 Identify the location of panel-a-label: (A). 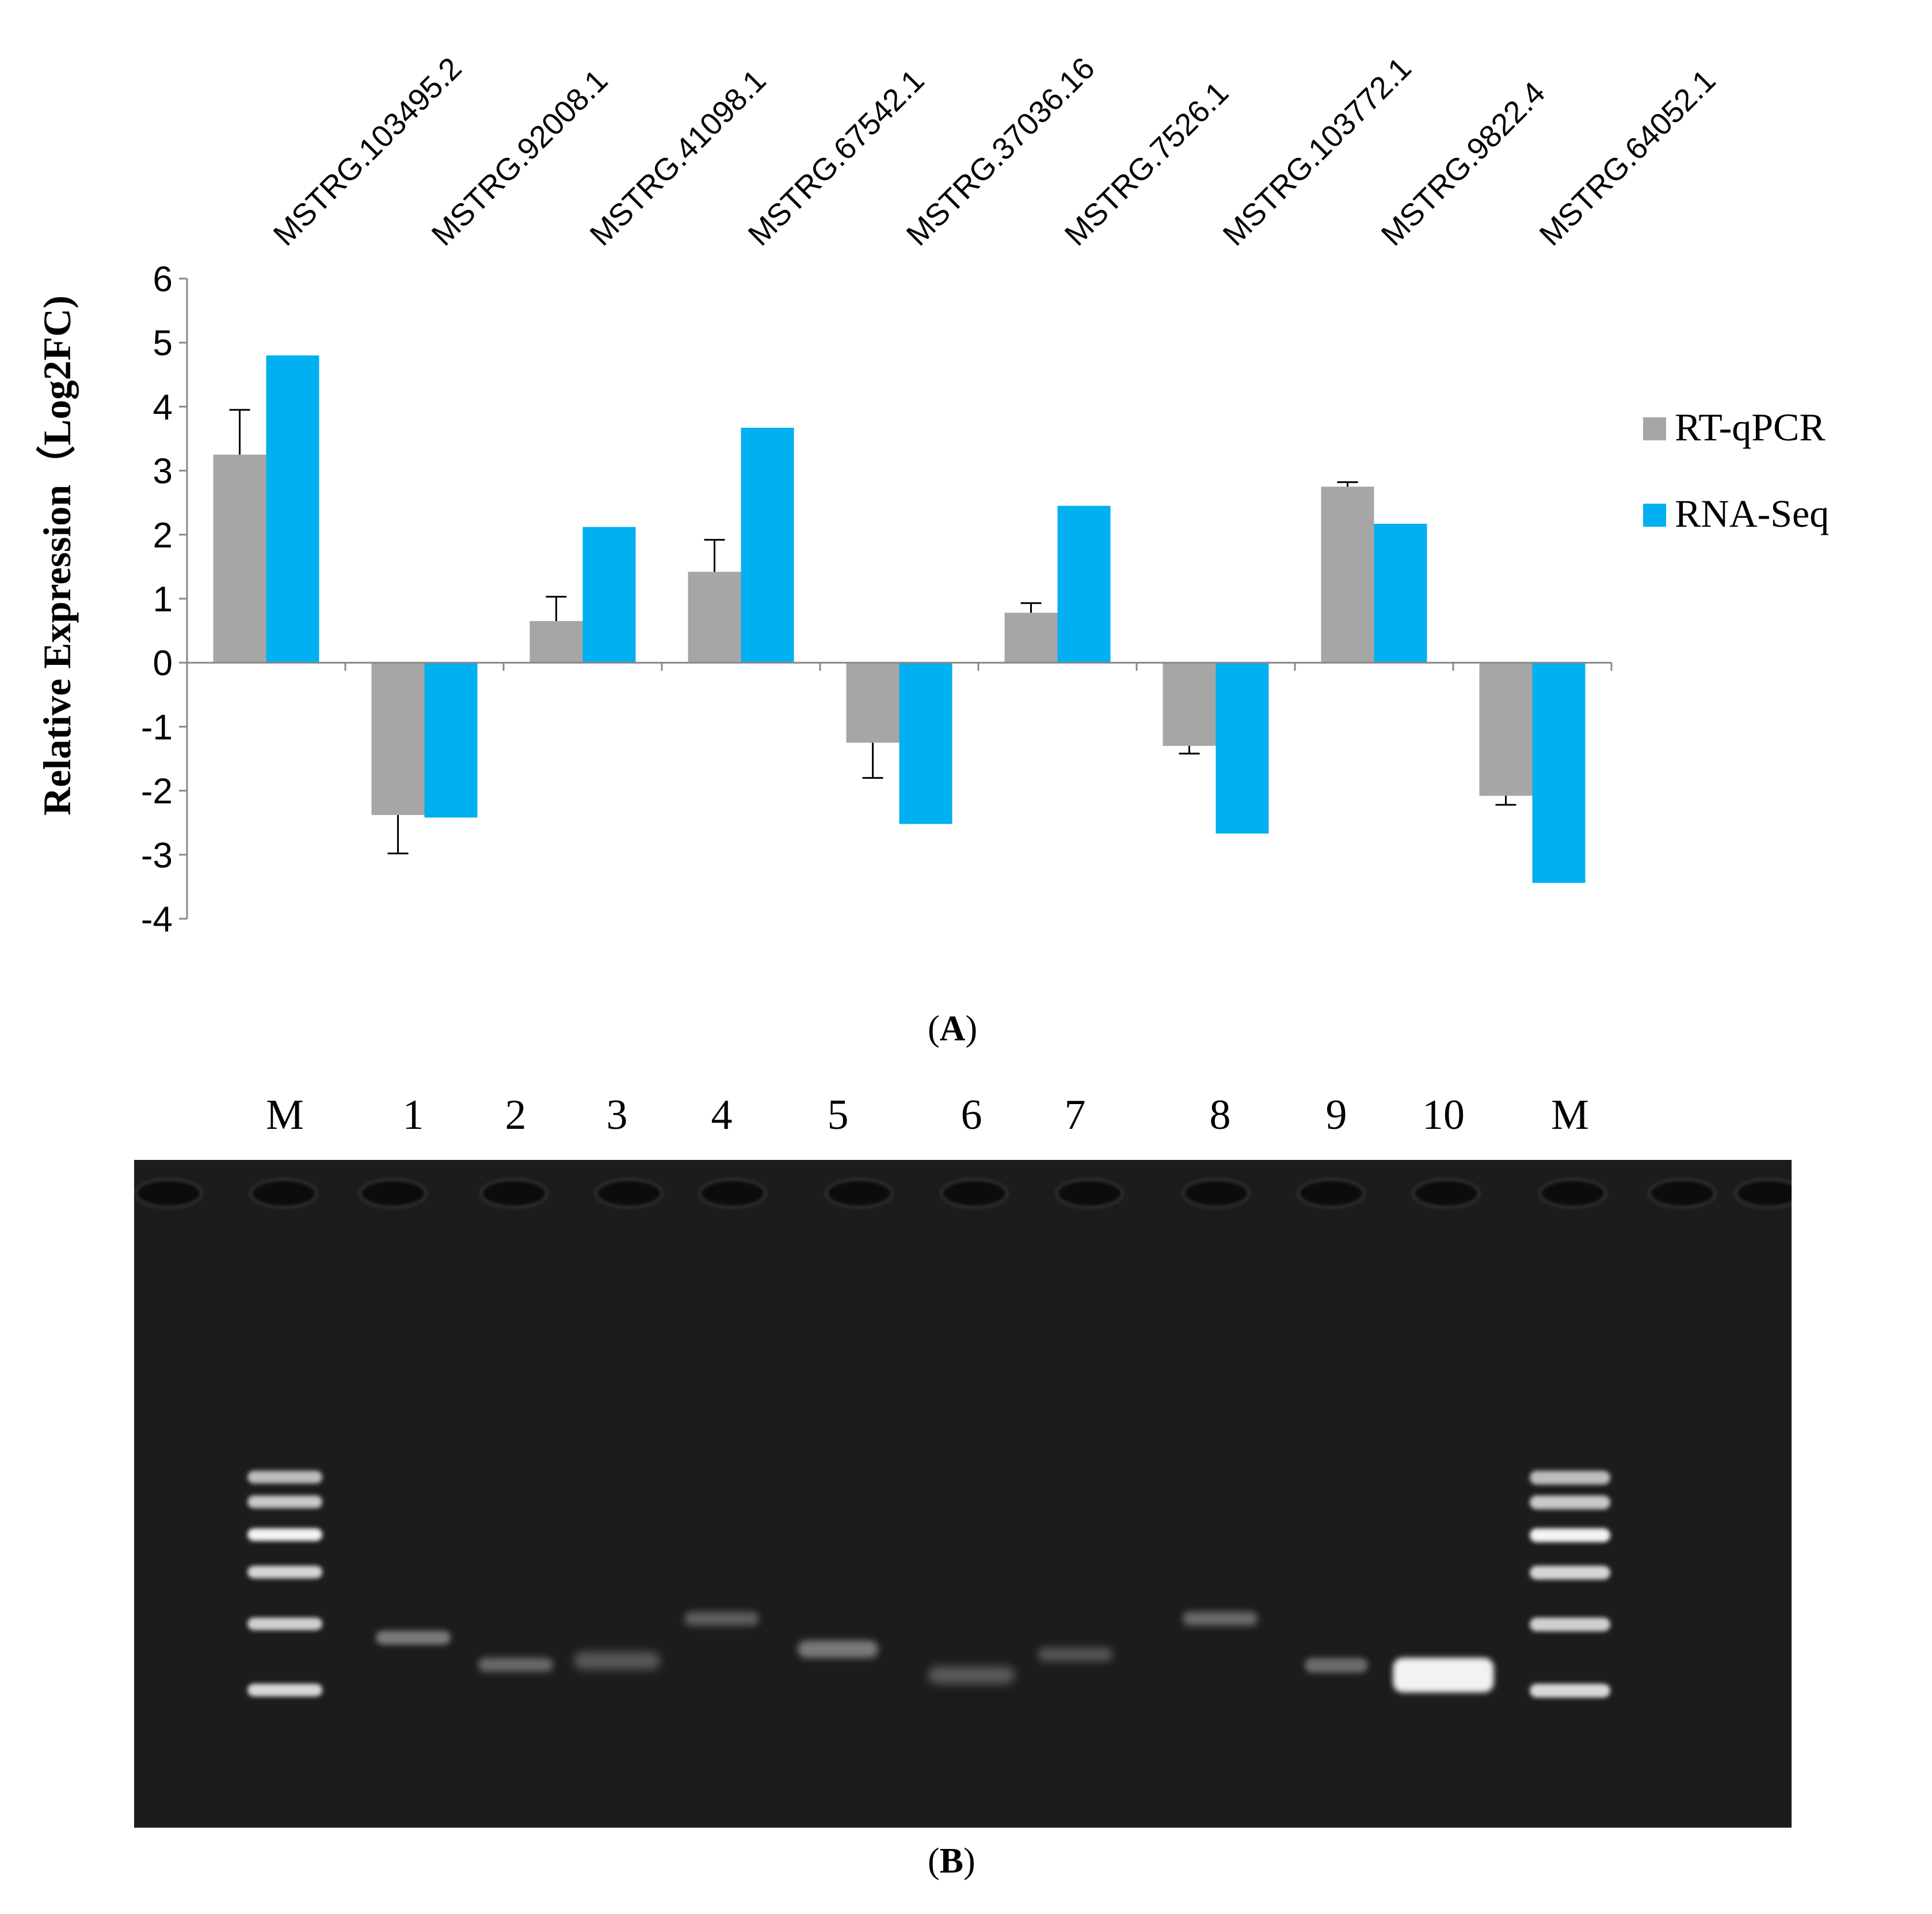
(953, 1028).